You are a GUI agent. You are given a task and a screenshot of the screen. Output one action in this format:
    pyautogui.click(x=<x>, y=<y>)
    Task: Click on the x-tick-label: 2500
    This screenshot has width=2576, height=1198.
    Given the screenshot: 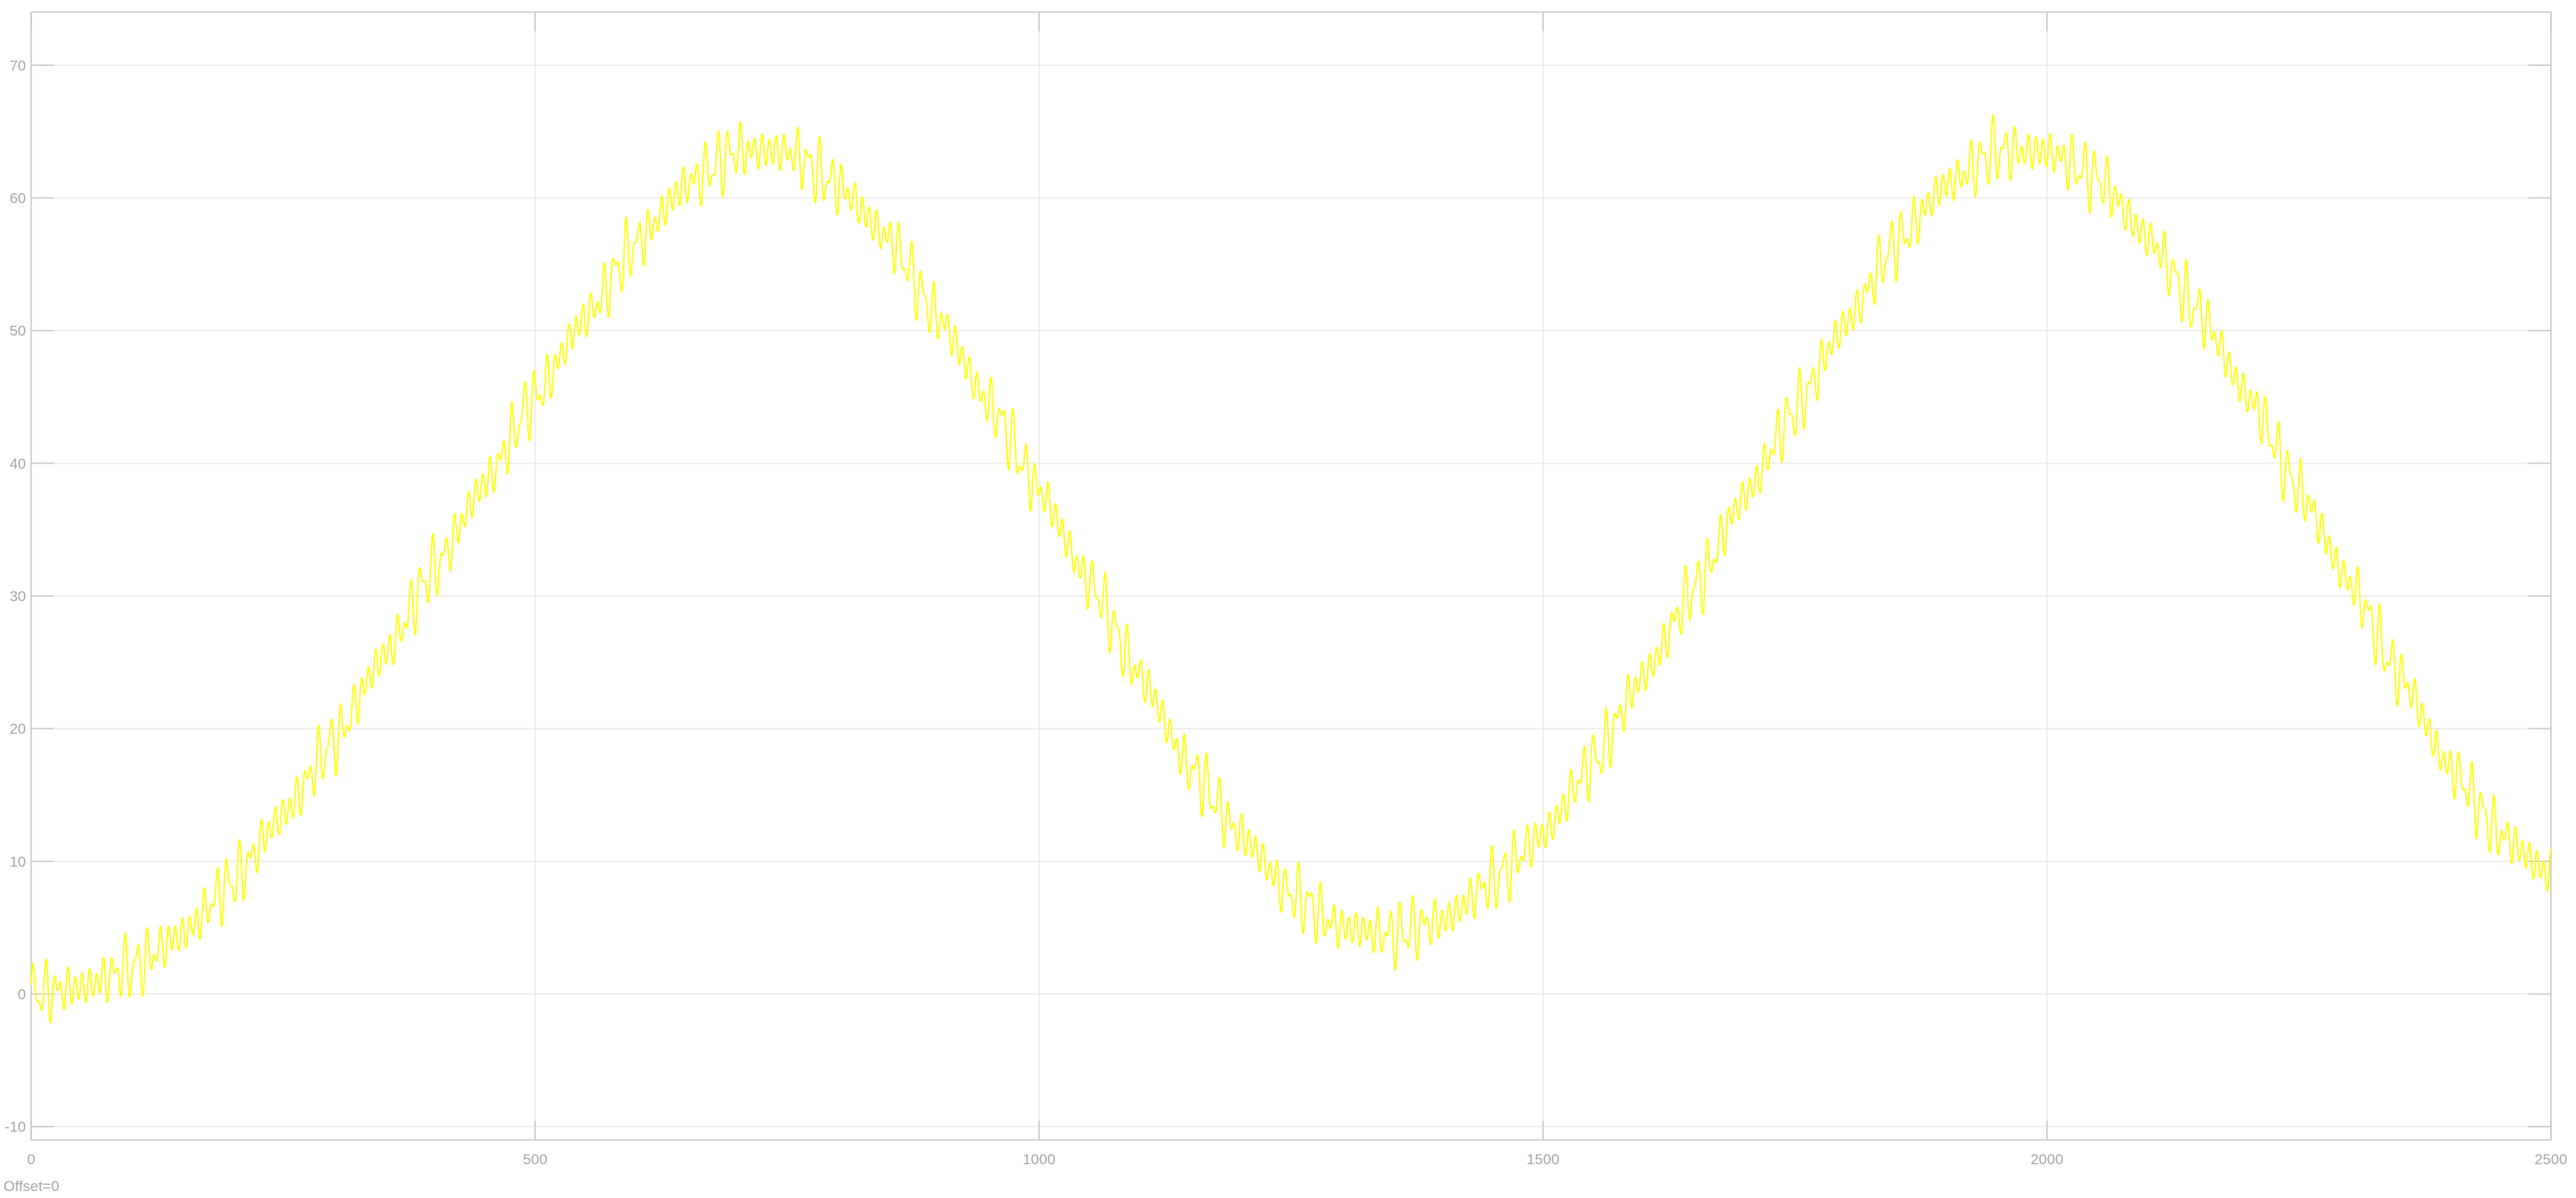 What is the action you would take?
    pyautogui.click(x=2550, y=1159)
    